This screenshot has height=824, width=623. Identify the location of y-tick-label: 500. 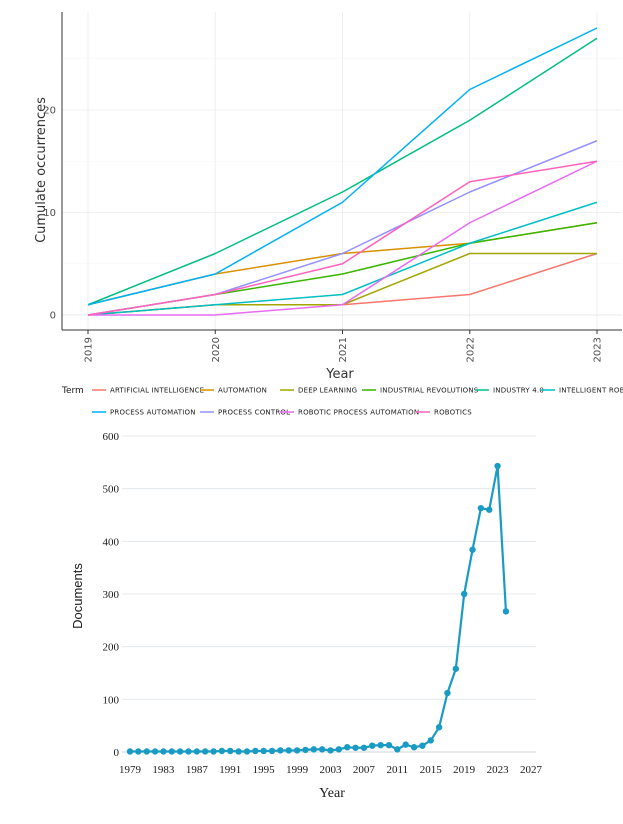
(111, 490).